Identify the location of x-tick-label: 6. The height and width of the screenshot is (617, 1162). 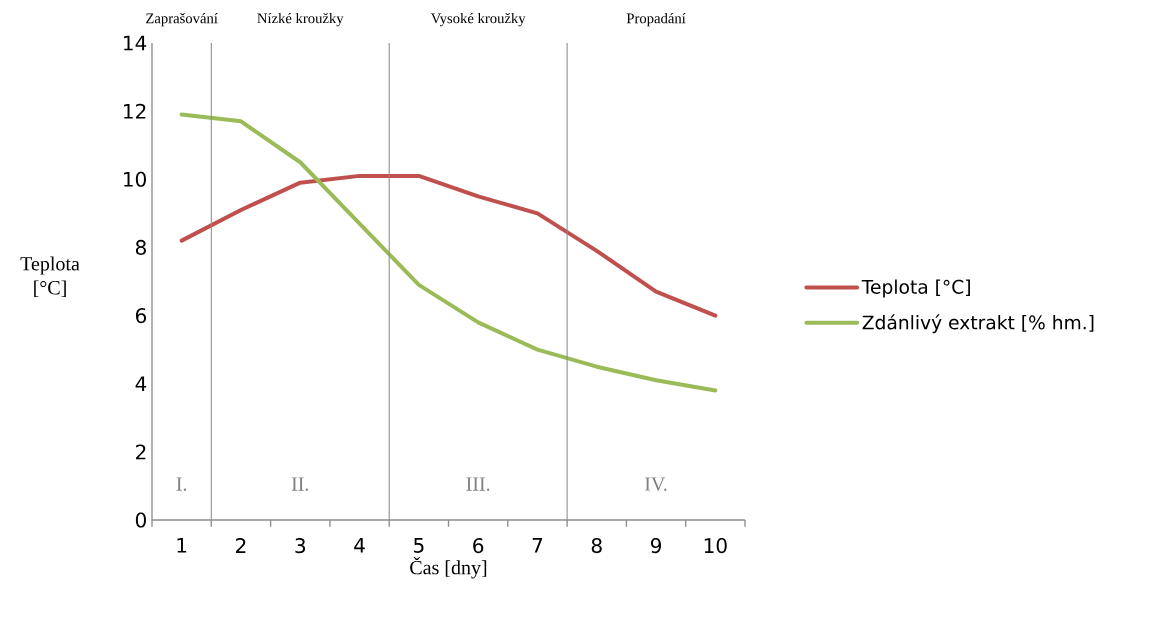
(478, 546).